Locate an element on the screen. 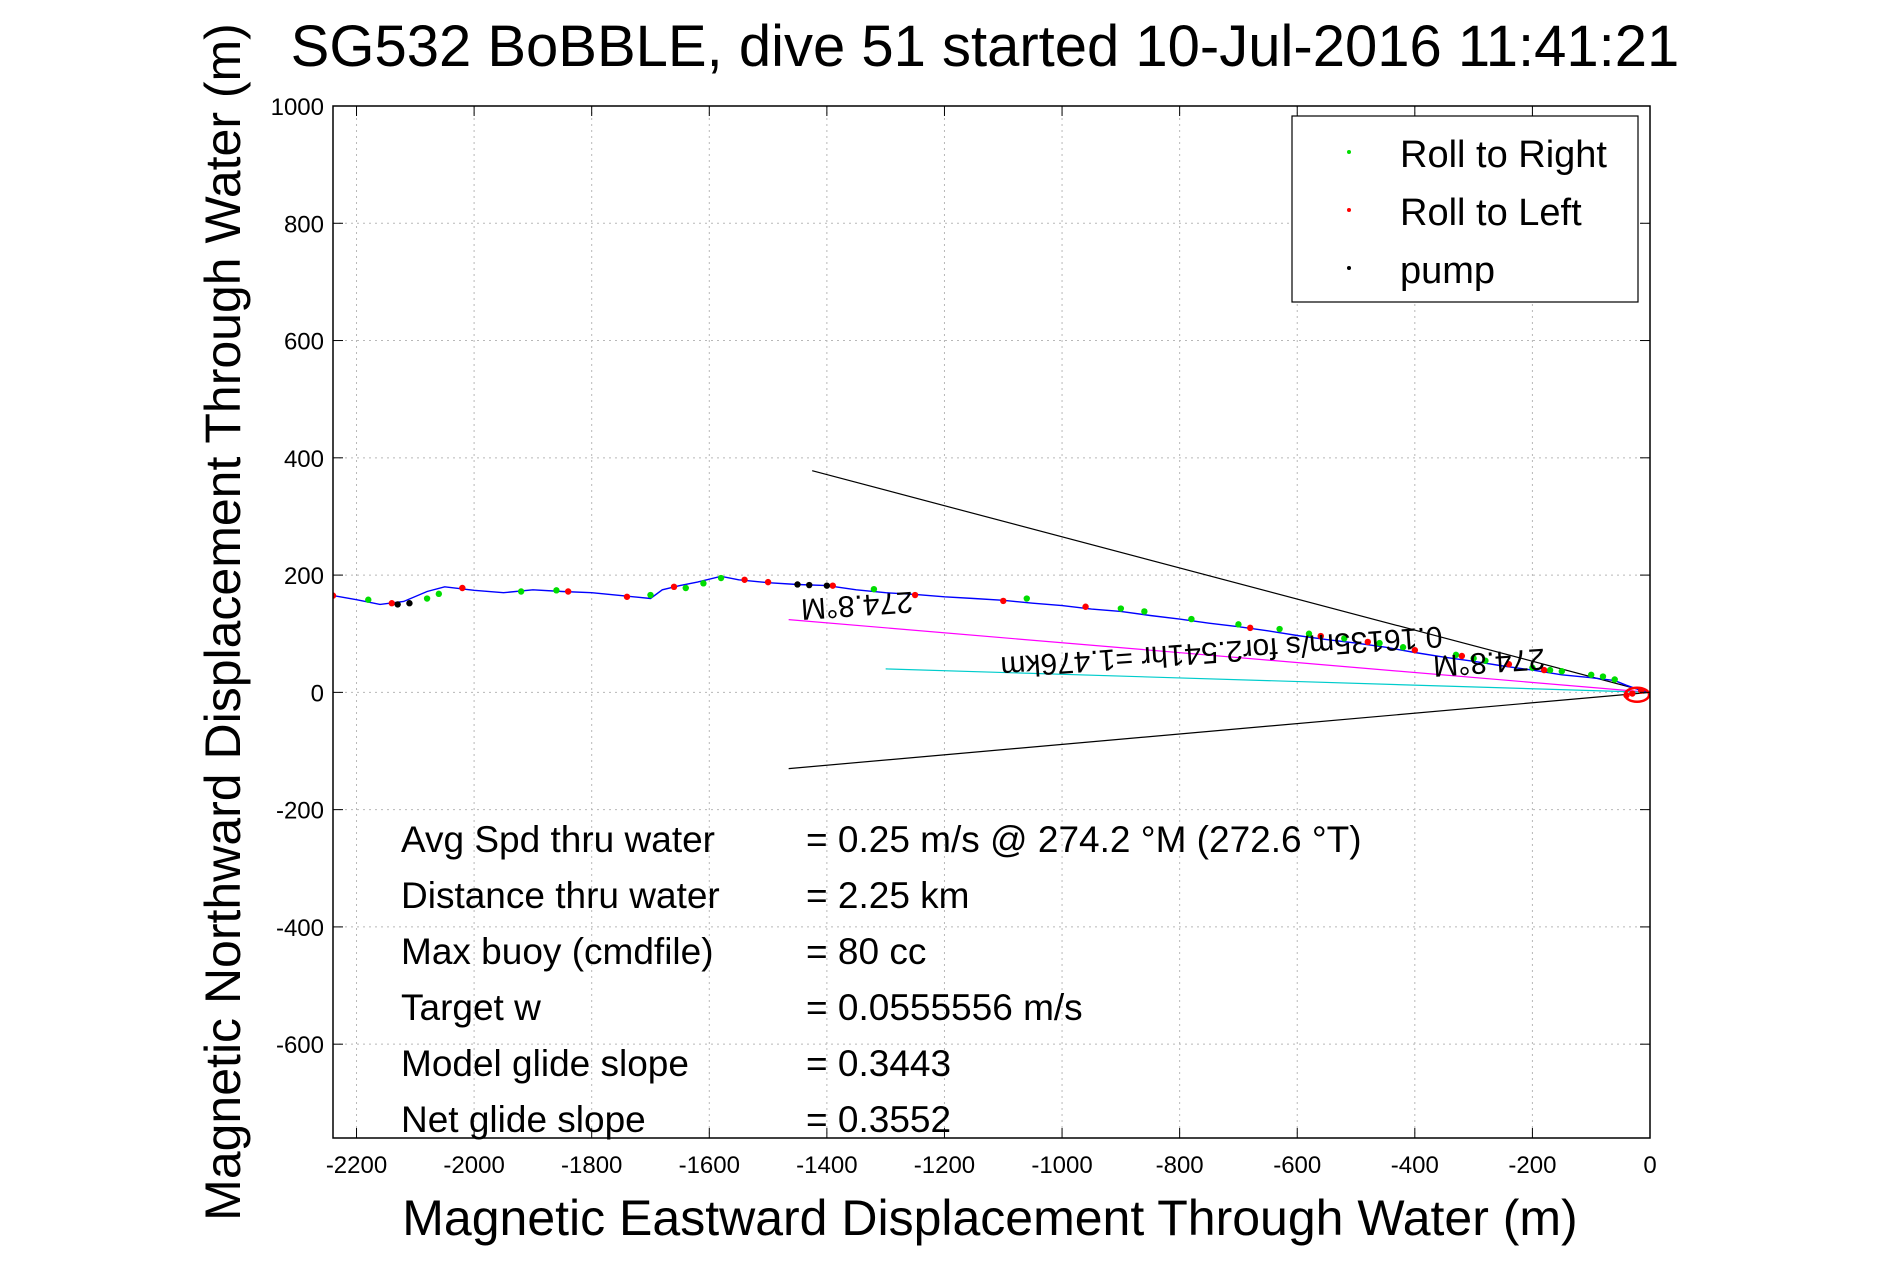 Image resolution: width=1891 pixels, height=1262 pixels. stat-value: = 2.25 km is located at coordinates (888, 895).